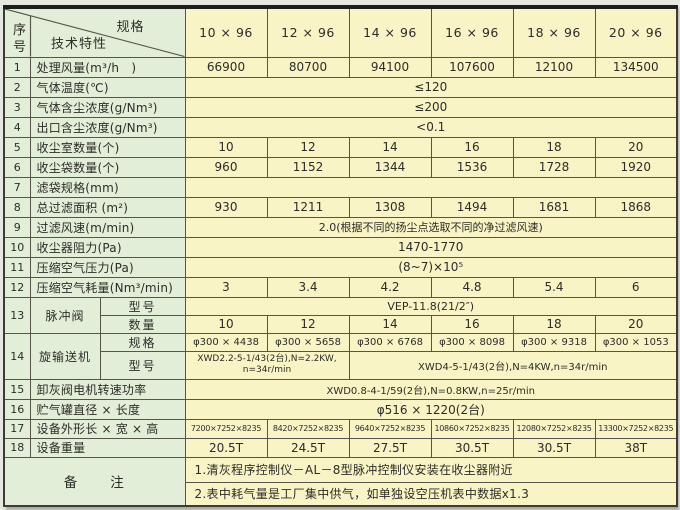  Describe the element at coordinates (636, 447) in the screenshot. I see `cell-value: 38T` at that location.